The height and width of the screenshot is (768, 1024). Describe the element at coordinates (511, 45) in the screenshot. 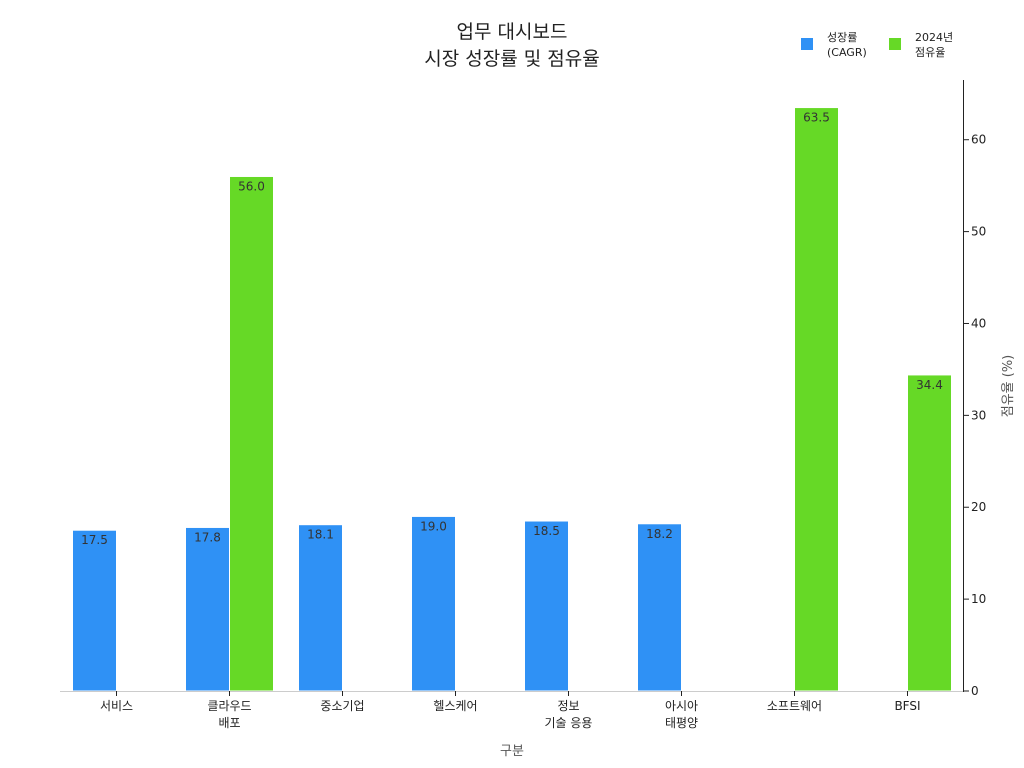

I see `chart-title: 업무 대시보드 시장 성장률 및 점유율` at that location.